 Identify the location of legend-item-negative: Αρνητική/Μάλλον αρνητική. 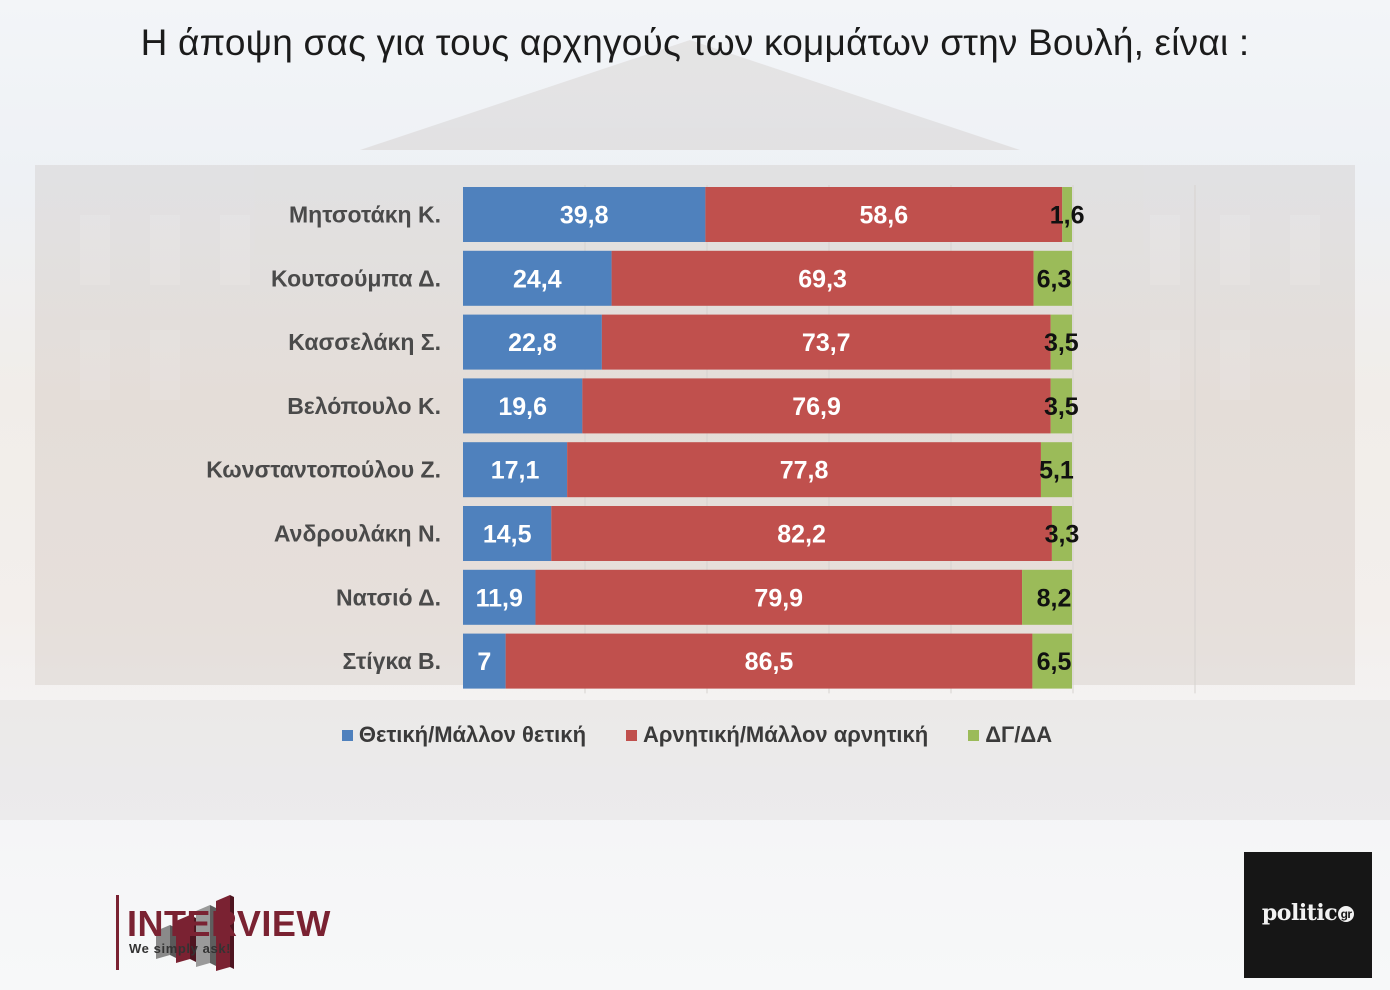
(777, 735).